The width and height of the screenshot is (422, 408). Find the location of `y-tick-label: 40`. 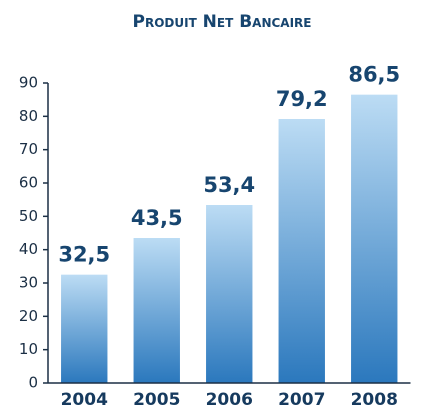

y-tick-label: 40 is located at coordinates (28, 249).